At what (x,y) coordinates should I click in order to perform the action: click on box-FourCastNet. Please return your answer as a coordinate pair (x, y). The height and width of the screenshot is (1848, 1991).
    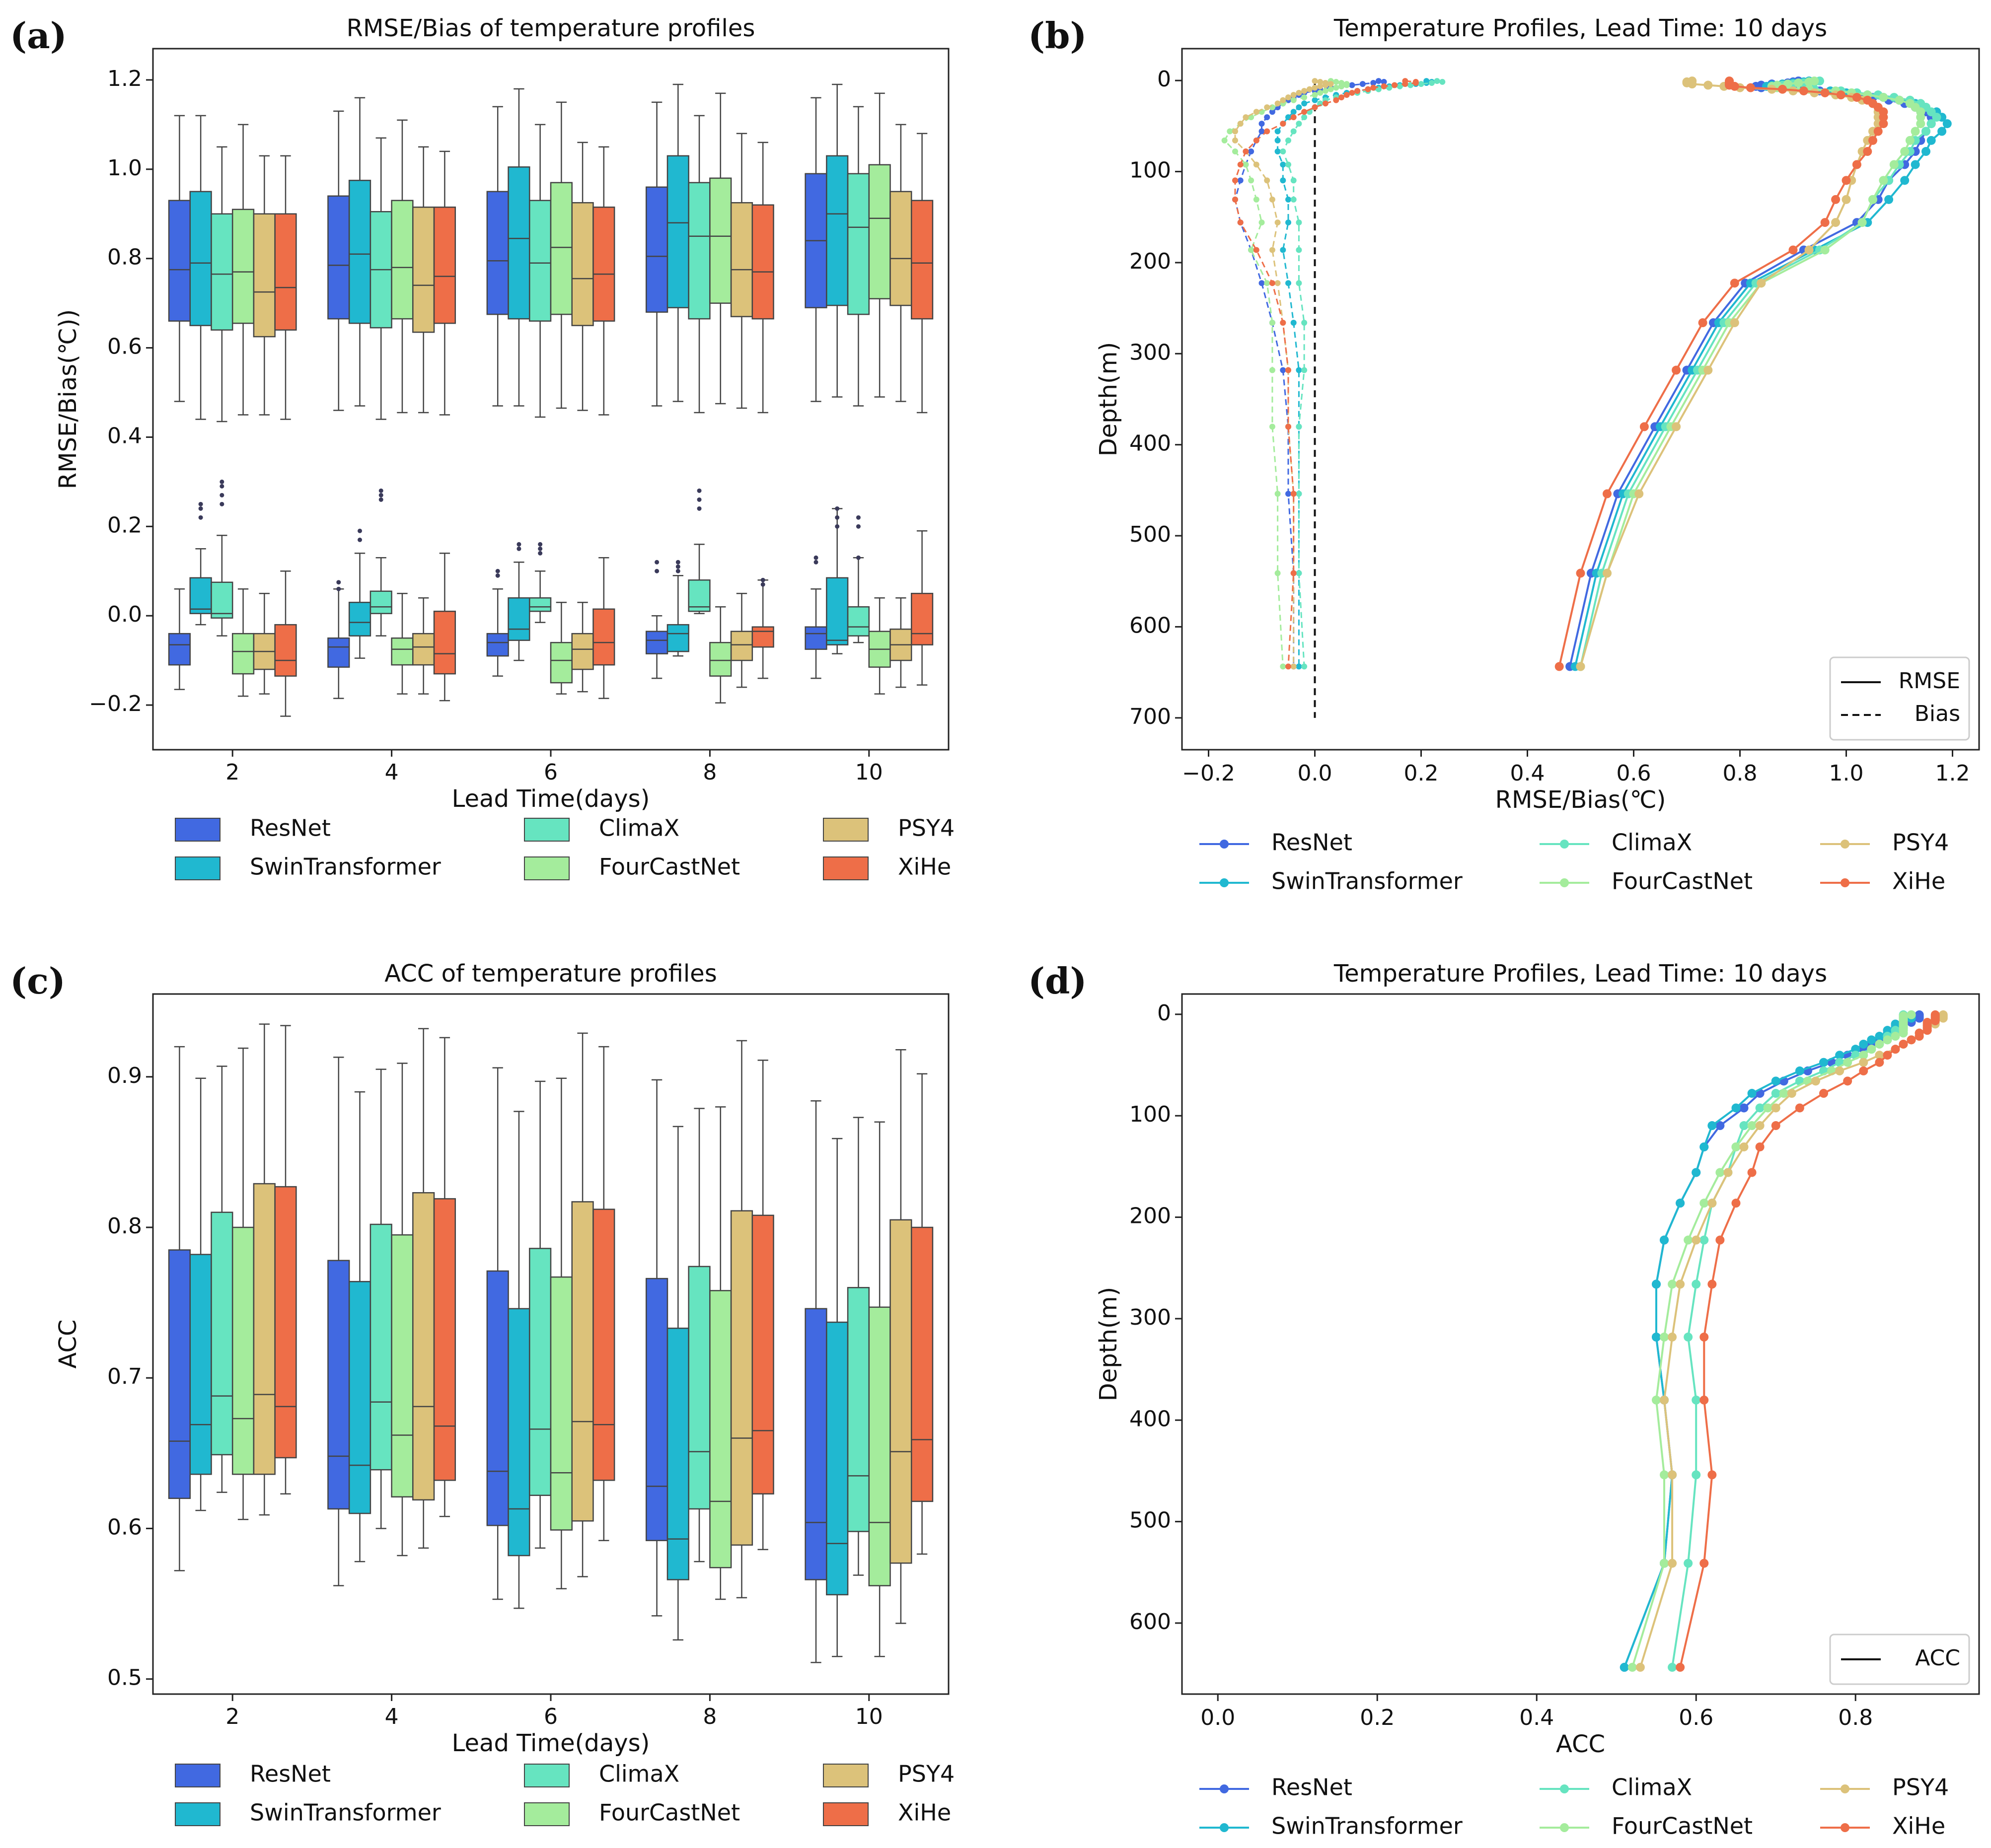
    Looking at the image, I should click on (879, 231).